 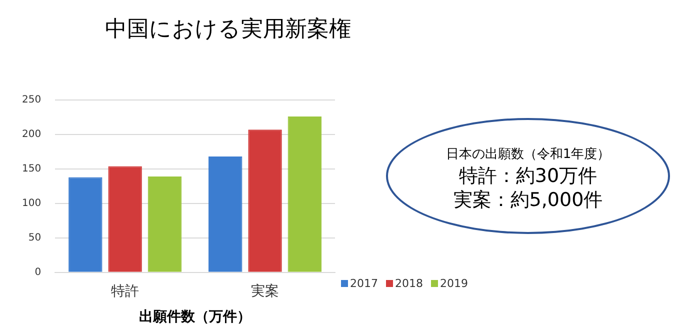 What do you see at coordinates (528, 176) in the screenshot?
I see `text: 特許：約30万件` at bounding box center [528, 176].